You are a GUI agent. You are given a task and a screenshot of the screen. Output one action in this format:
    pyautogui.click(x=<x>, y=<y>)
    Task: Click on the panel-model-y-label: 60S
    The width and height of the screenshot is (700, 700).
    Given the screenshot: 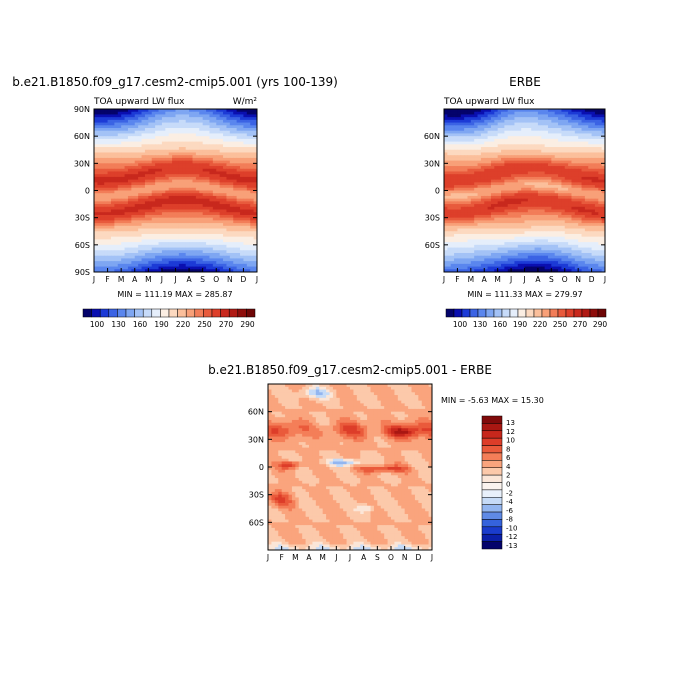 What is the action you would take?
    pyautogui.click(x=82, y=245)
    